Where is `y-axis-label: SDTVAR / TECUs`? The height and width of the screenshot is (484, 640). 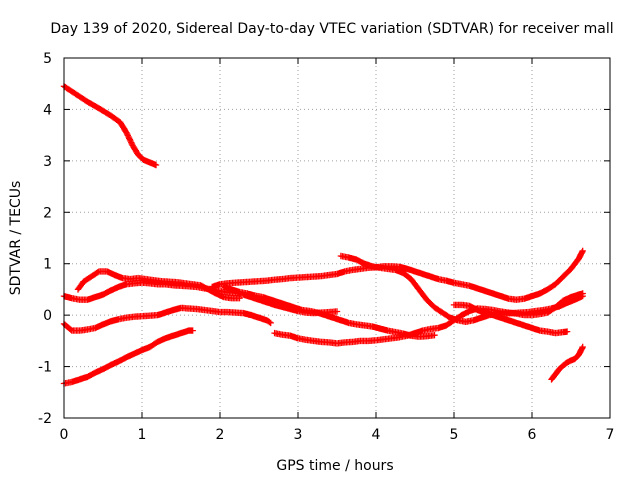 y-axis-label: SDTVAR / TECUs is located at coordinates (16, 238).